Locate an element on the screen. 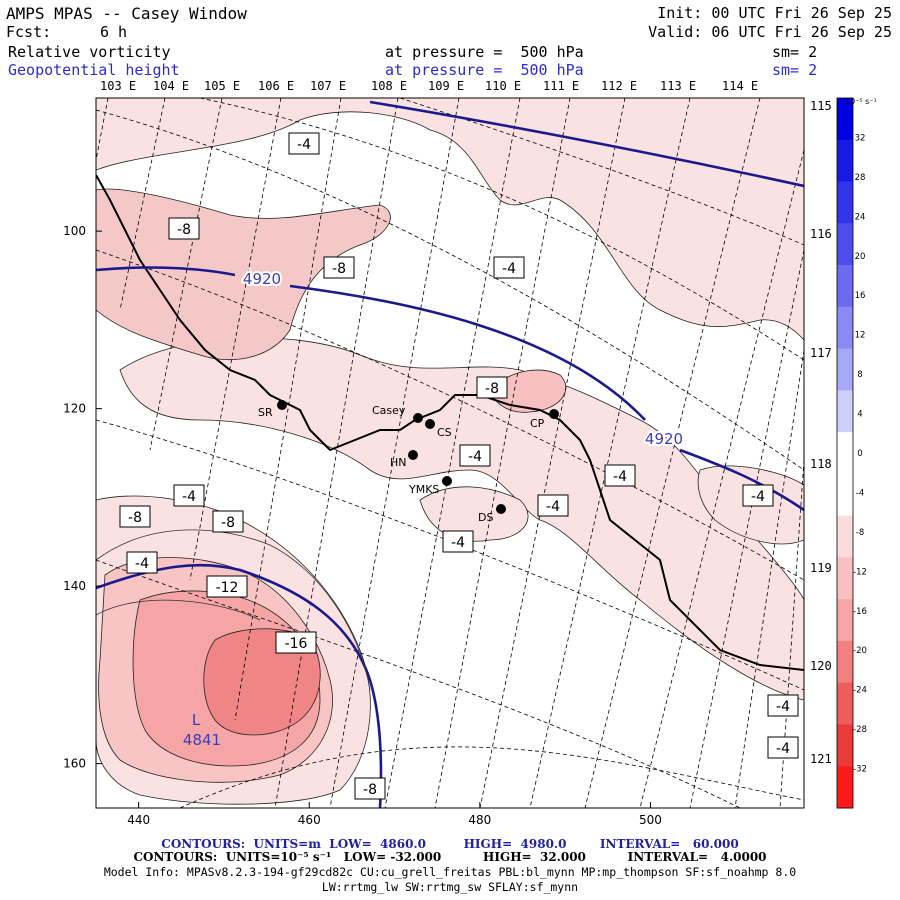  lon-label-top-1: 104 E is located at coordinates (171, 86).